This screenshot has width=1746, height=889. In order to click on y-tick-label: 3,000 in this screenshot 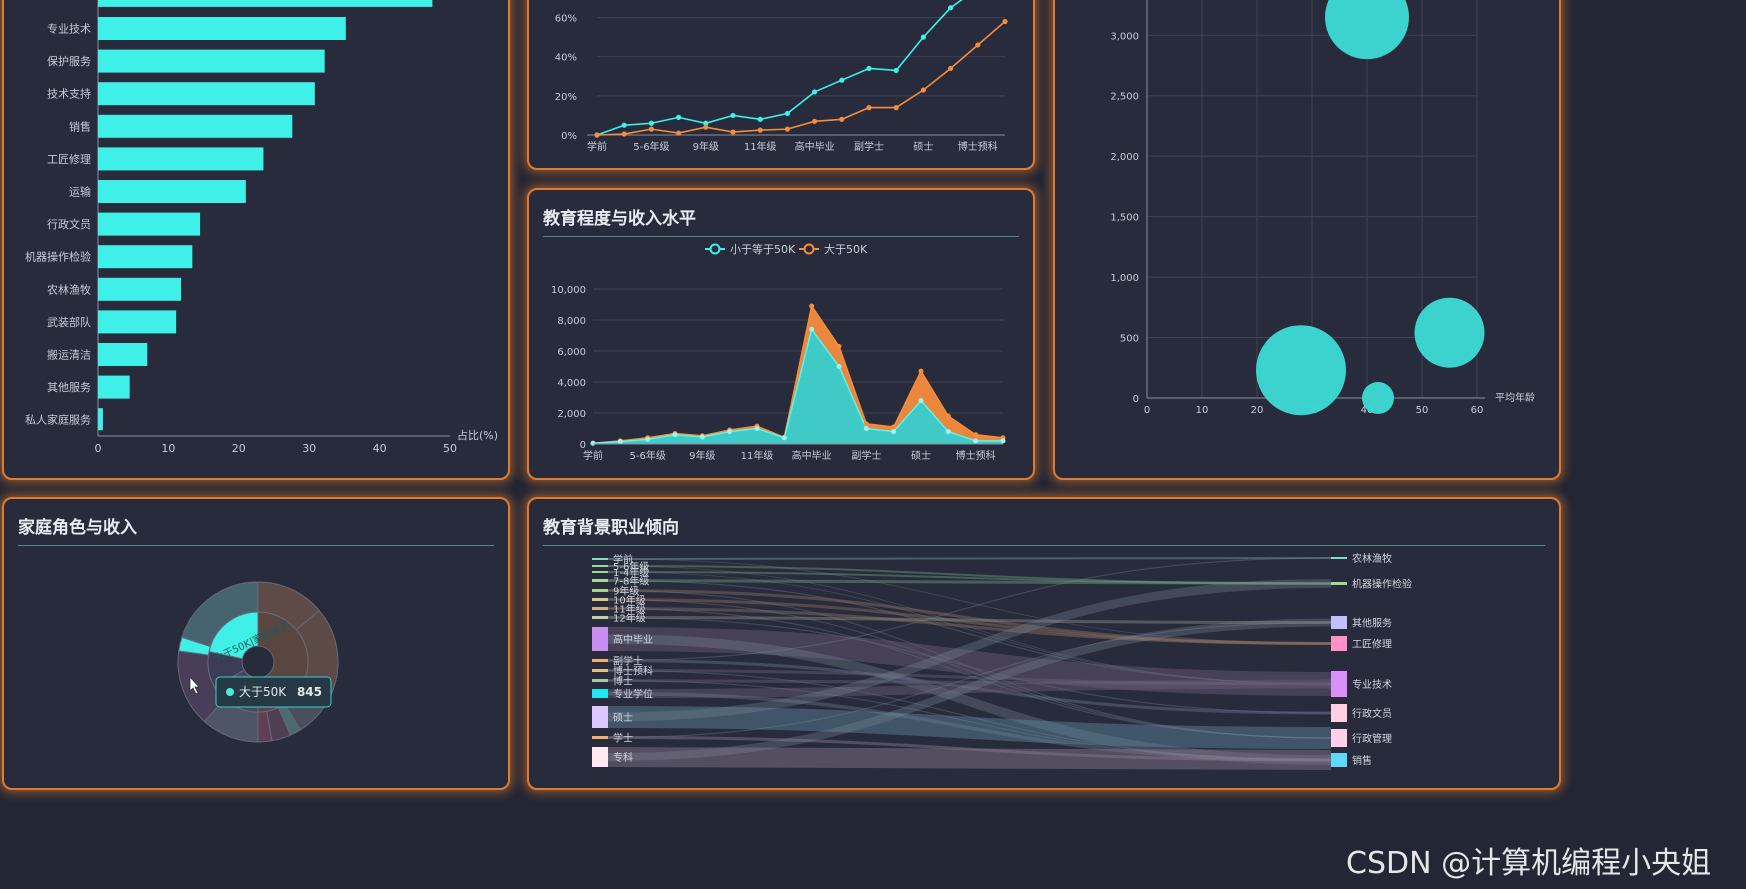, I will do `click(1124, 36)`.